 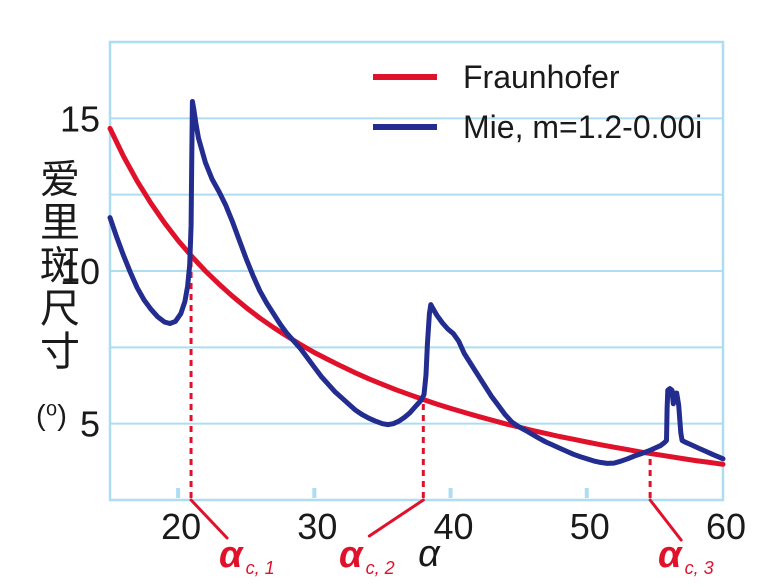 What do you see at coordinates (317, 526) in the screenshot?
I see `x-tick-label: 30` at bounding box center [317, 526].